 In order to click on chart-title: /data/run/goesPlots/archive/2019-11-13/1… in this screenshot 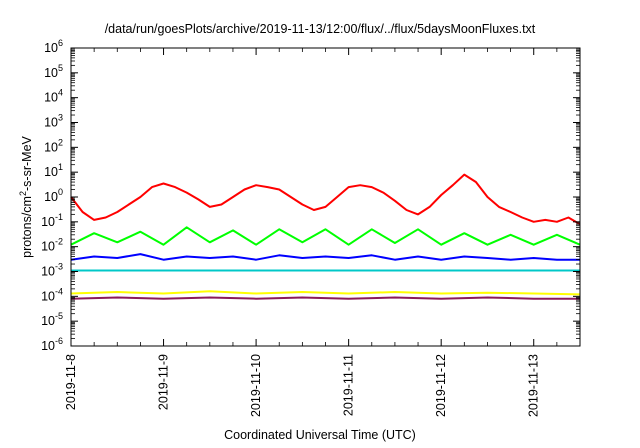, I will do `click(320, 29)`.